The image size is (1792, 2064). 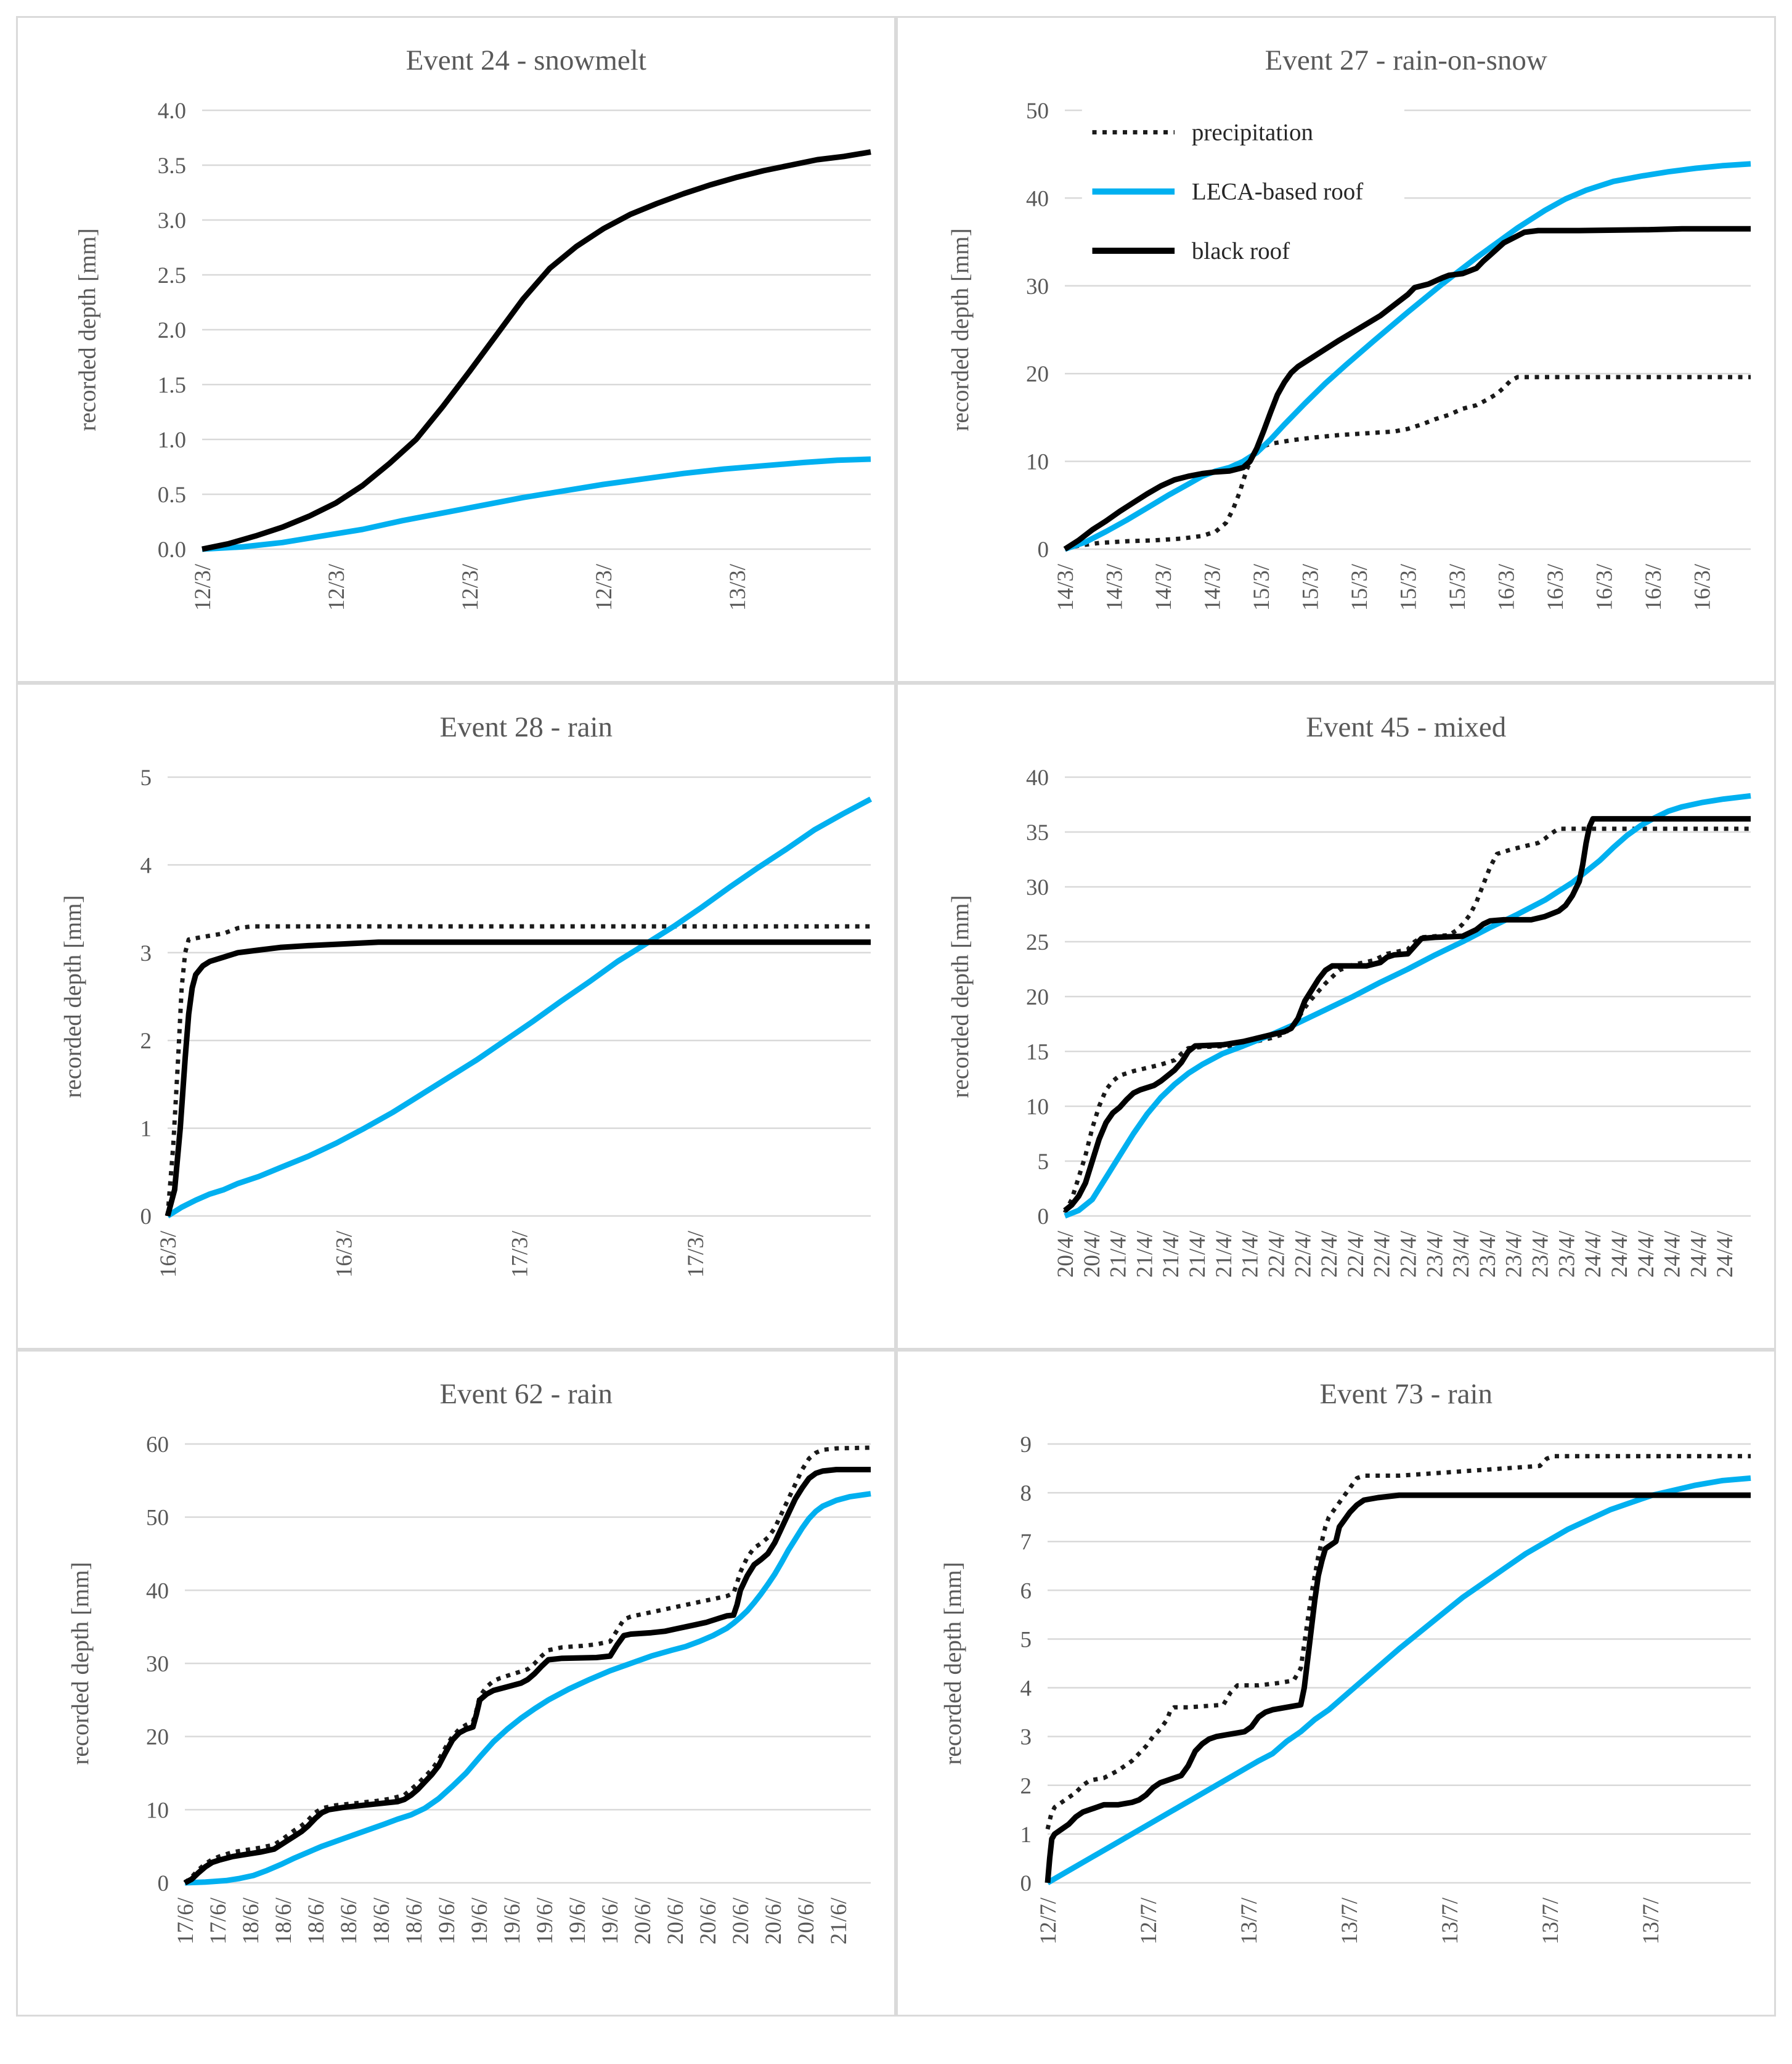 I want to click on y-tick-label: 6, so click(x=1026, y=1591).